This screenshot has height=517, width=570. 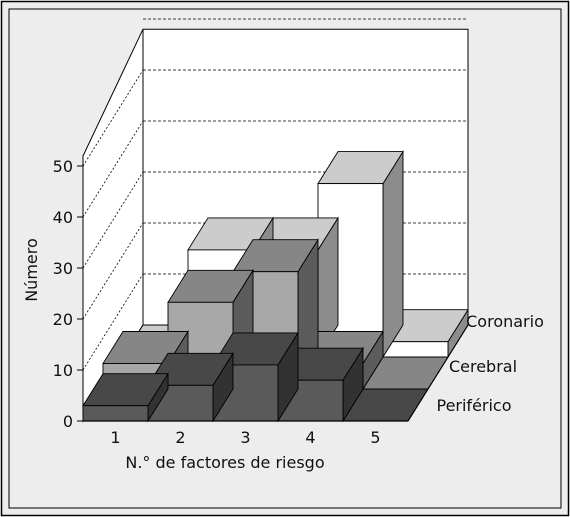 What do you see at coordinates (180, 437) in the screenshot?
I see `x-tick-label: 2` at bounding box center [180, 437].